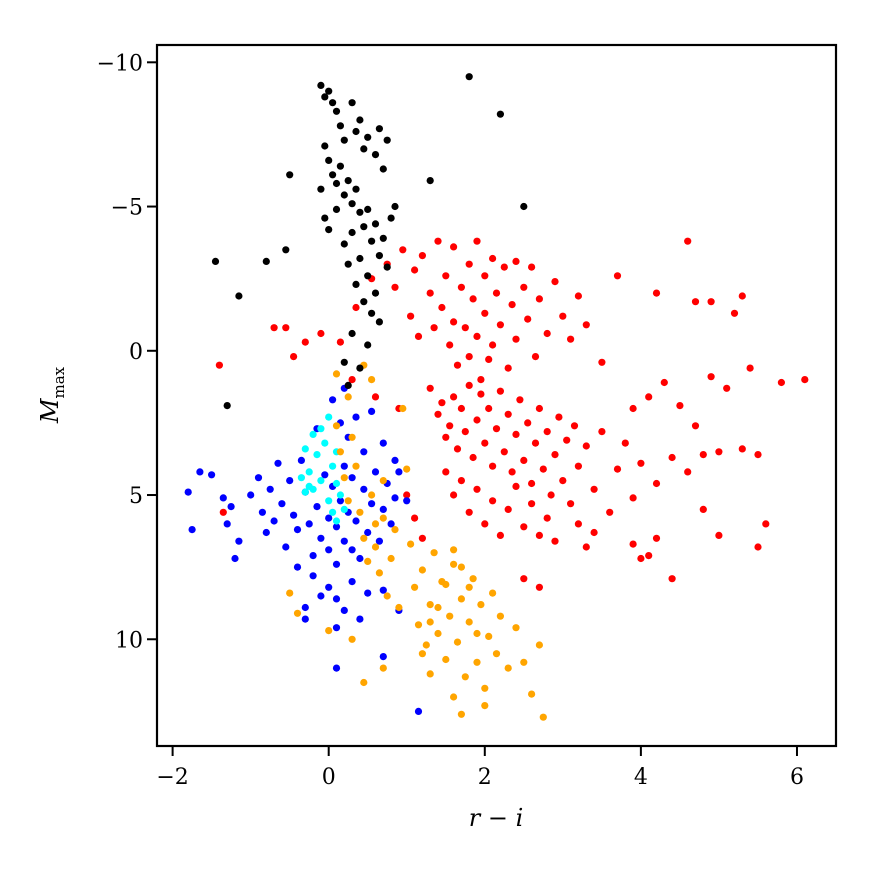  What do you see at coordinates (136, 496) in the screenshot?
I see `y-tick-label: 5` at bounding box center [136, 496].